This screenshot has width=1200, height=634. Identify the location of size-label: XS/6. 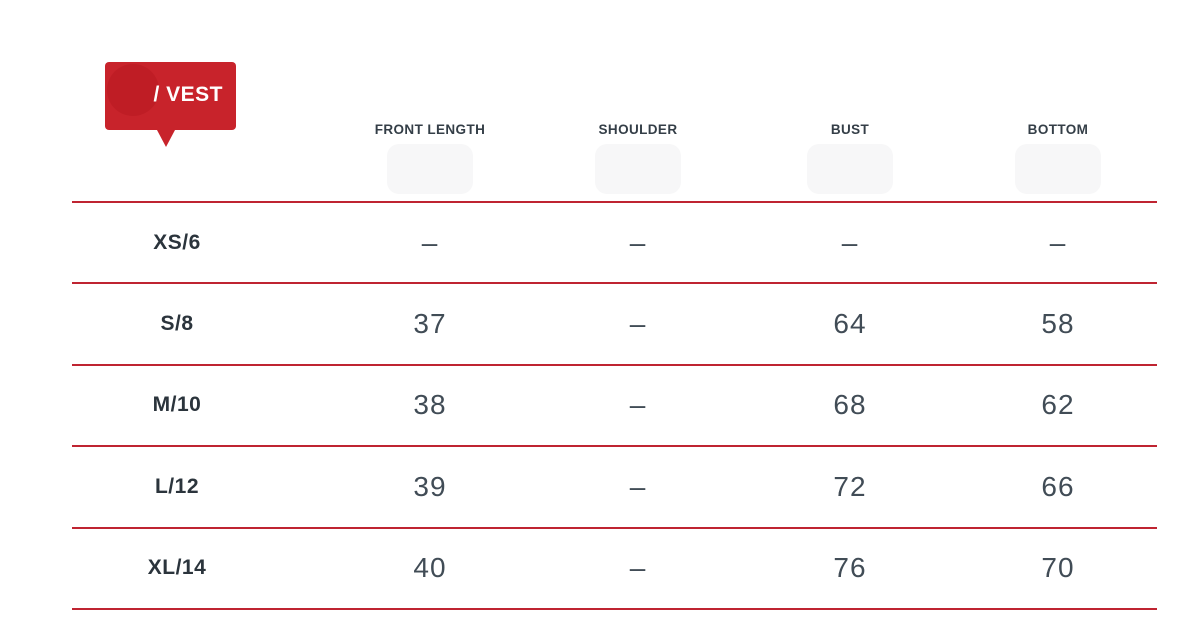
(177, 242).